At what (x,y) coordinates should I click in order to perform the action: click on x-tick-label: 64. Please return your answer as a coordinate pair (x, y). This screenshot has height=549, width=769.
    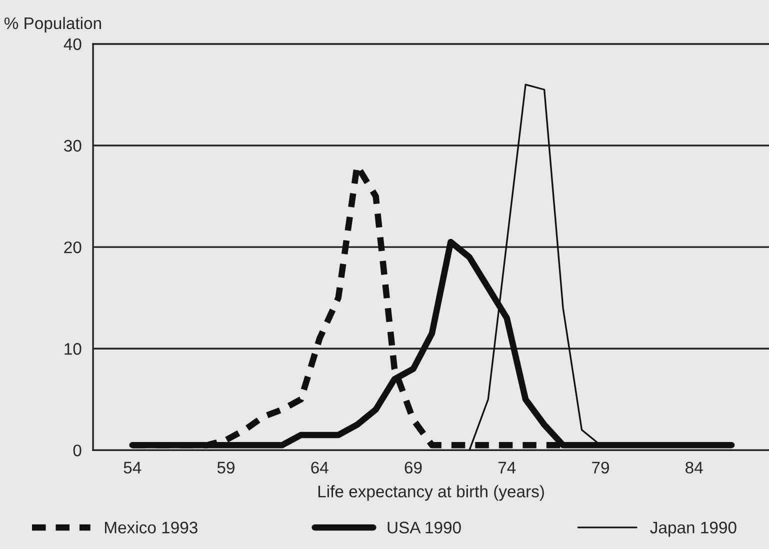
    Looking at the image, I should click on (319, 468).